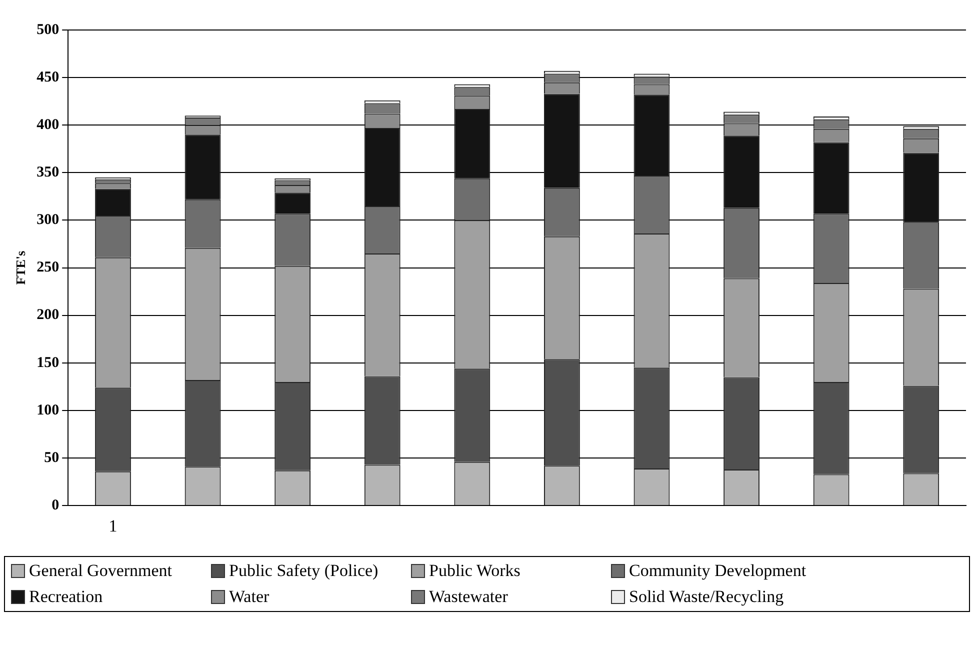 Image resolution: width=976 pixels, height=649 pixels. Describe the element at coordinates (48, 77) in the screenshot. I see `y-tick-label: 450` at that location.